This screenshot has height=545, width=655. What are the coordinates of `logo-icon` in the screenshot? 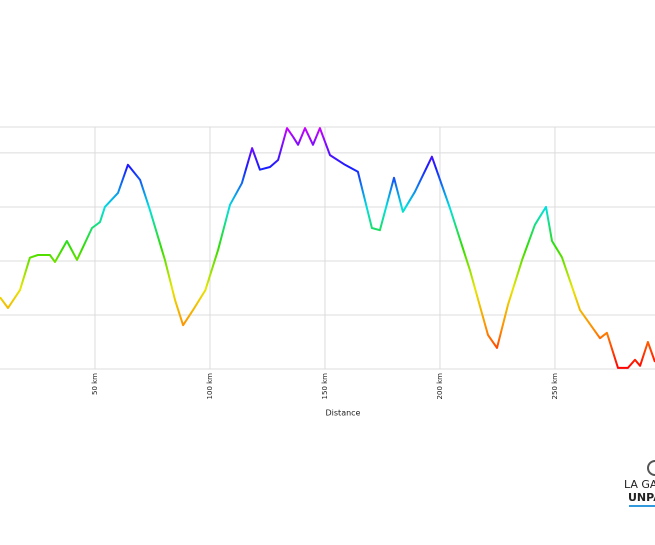 It's located at (651, 468).